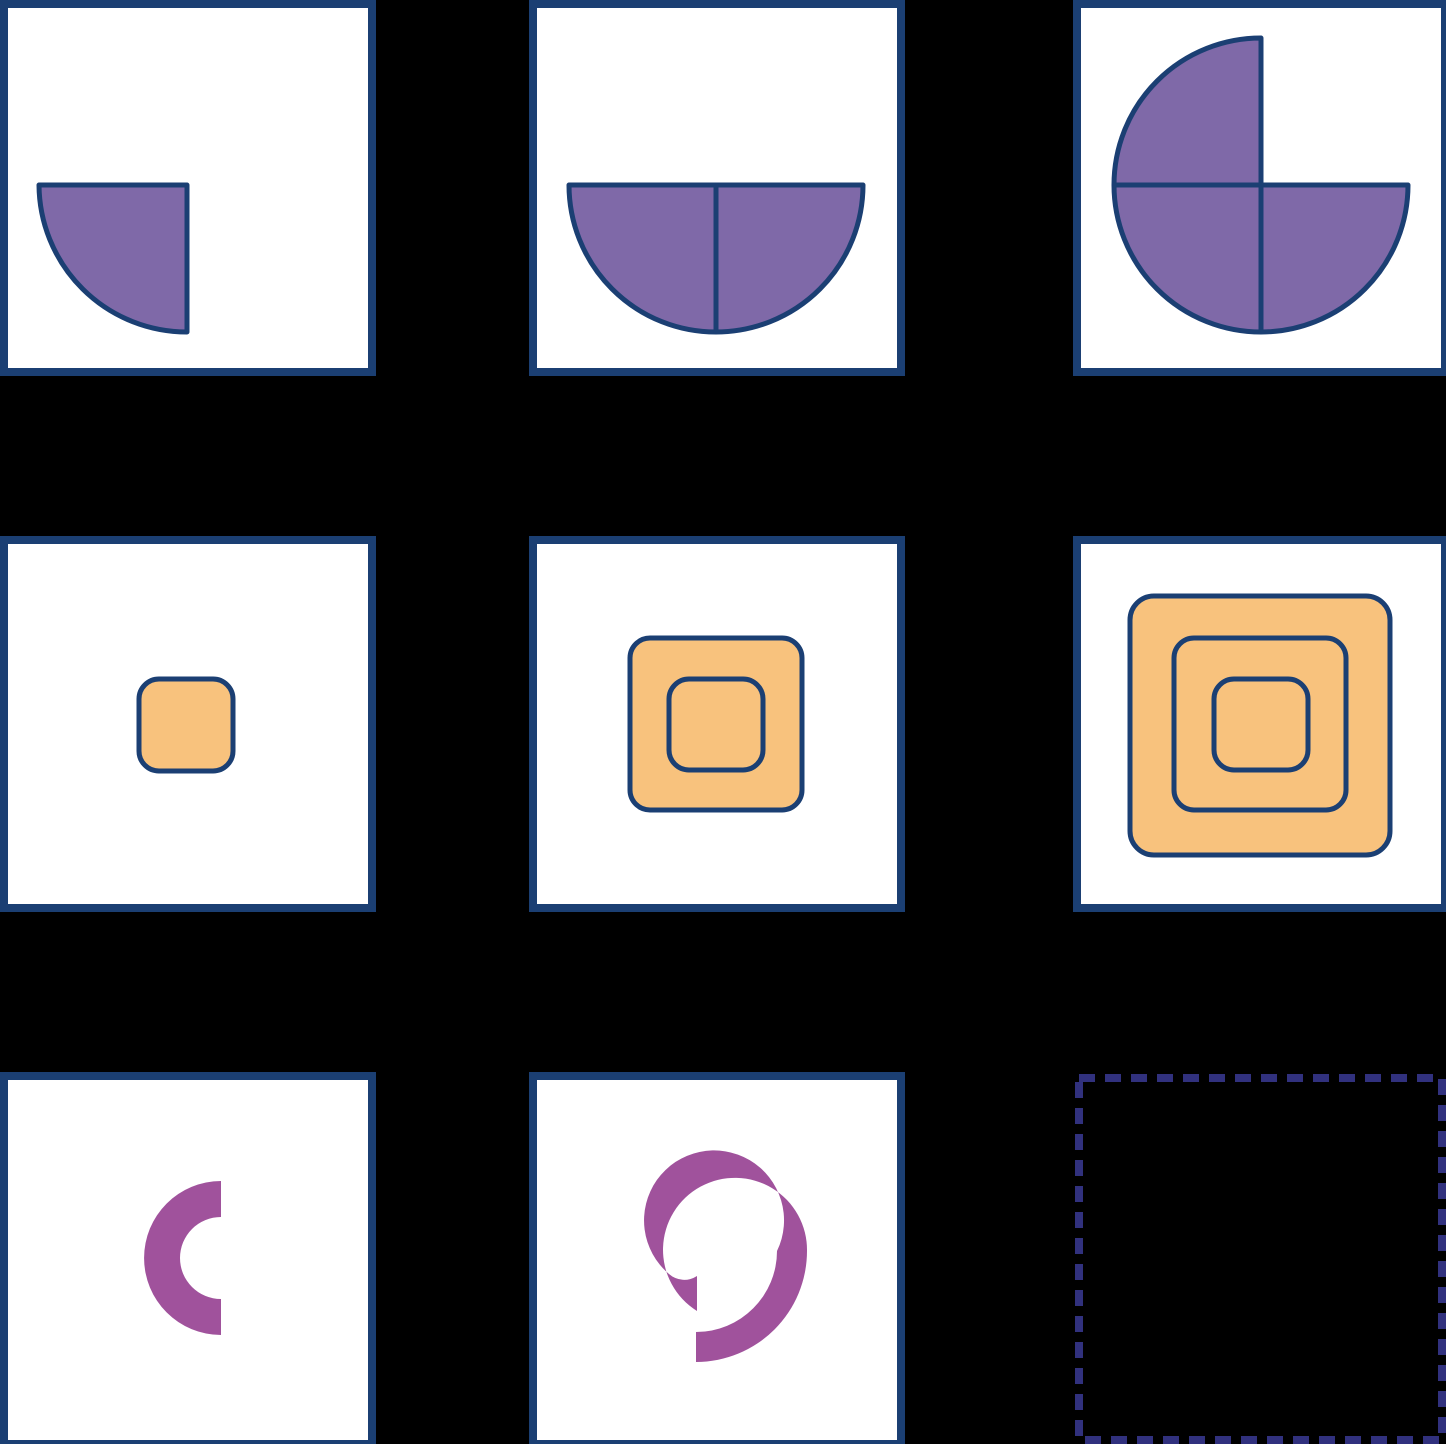 The image size is (1446, 1444). I want to click on panel-r3c1, so click(188, 1258).